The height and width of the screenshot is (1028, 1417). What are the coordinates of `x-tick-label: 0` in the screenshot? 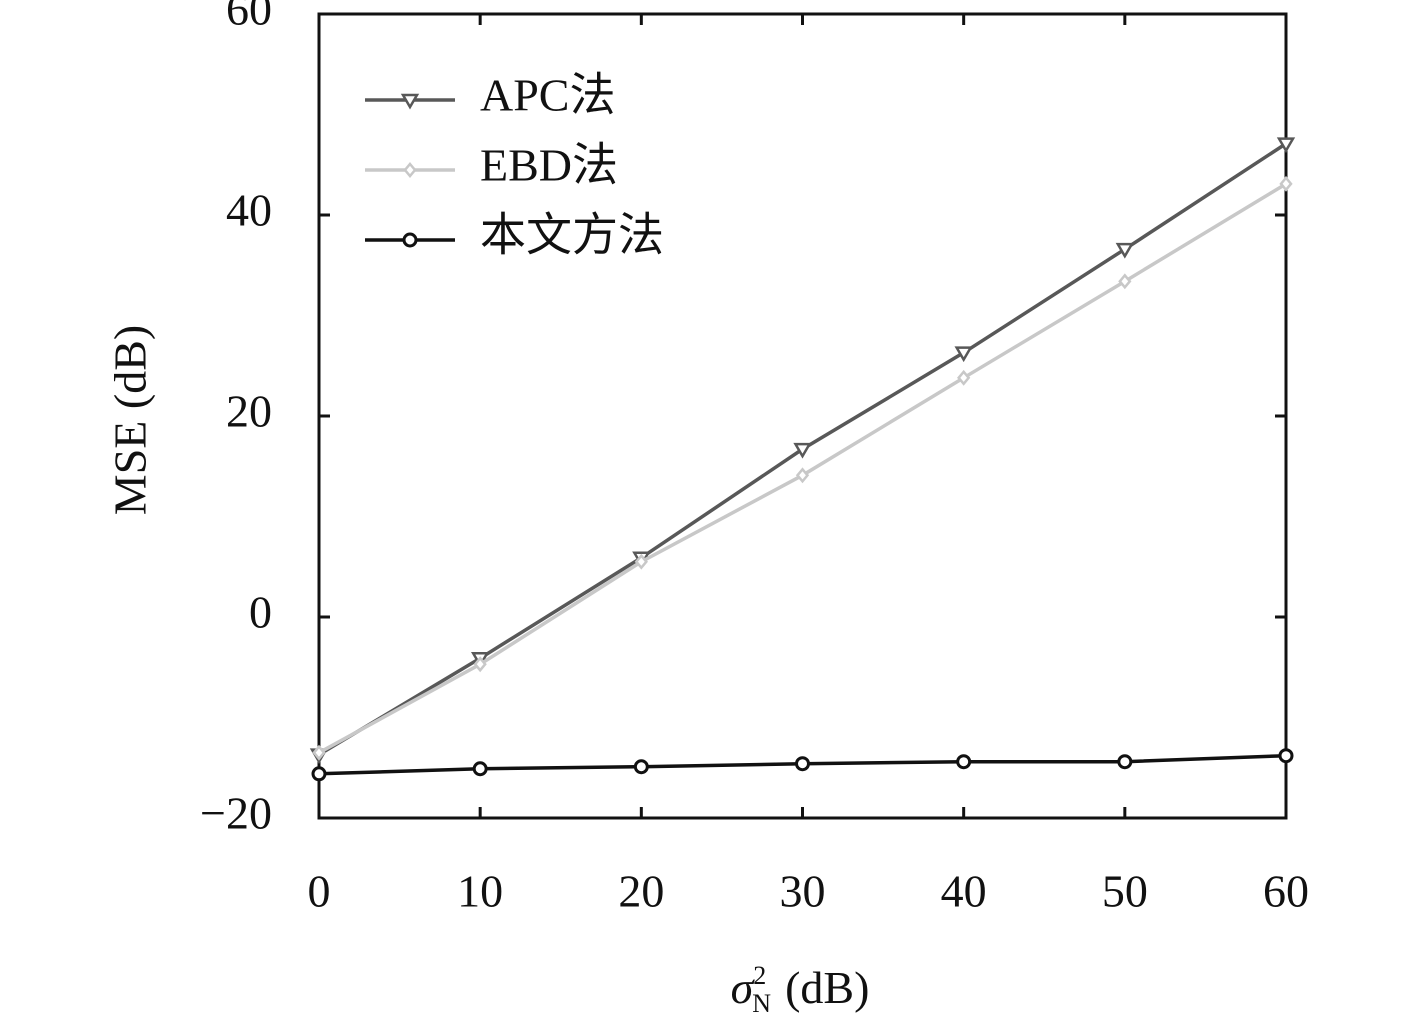 It's located at (319, 891).